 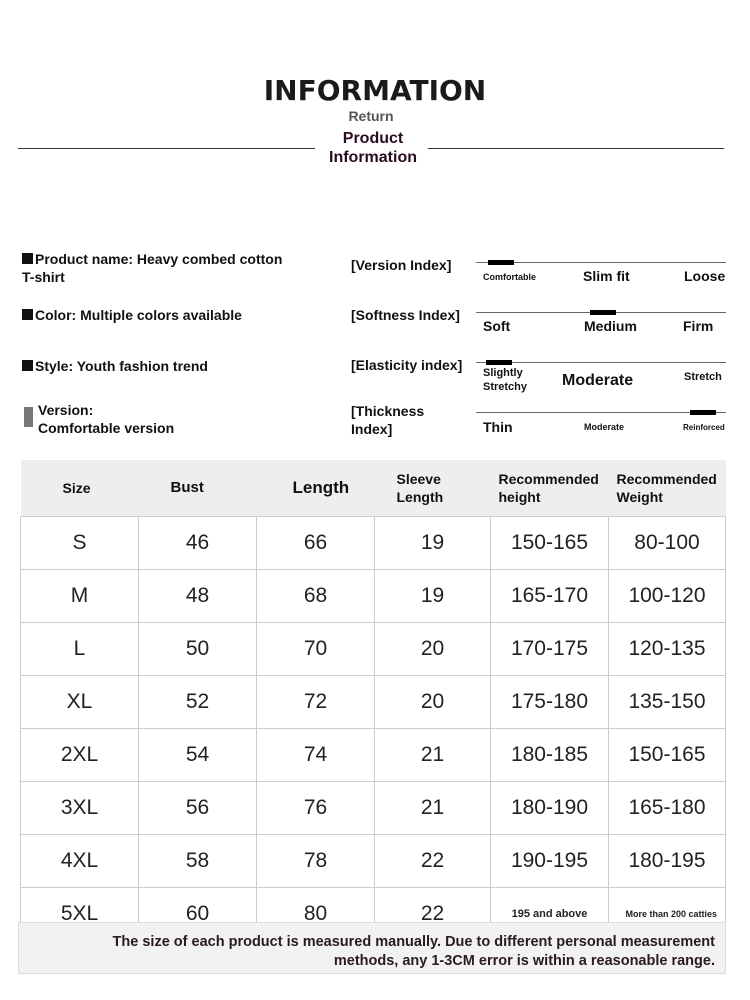 I want to click on table-cell: XL, so click(x=79, y=702).